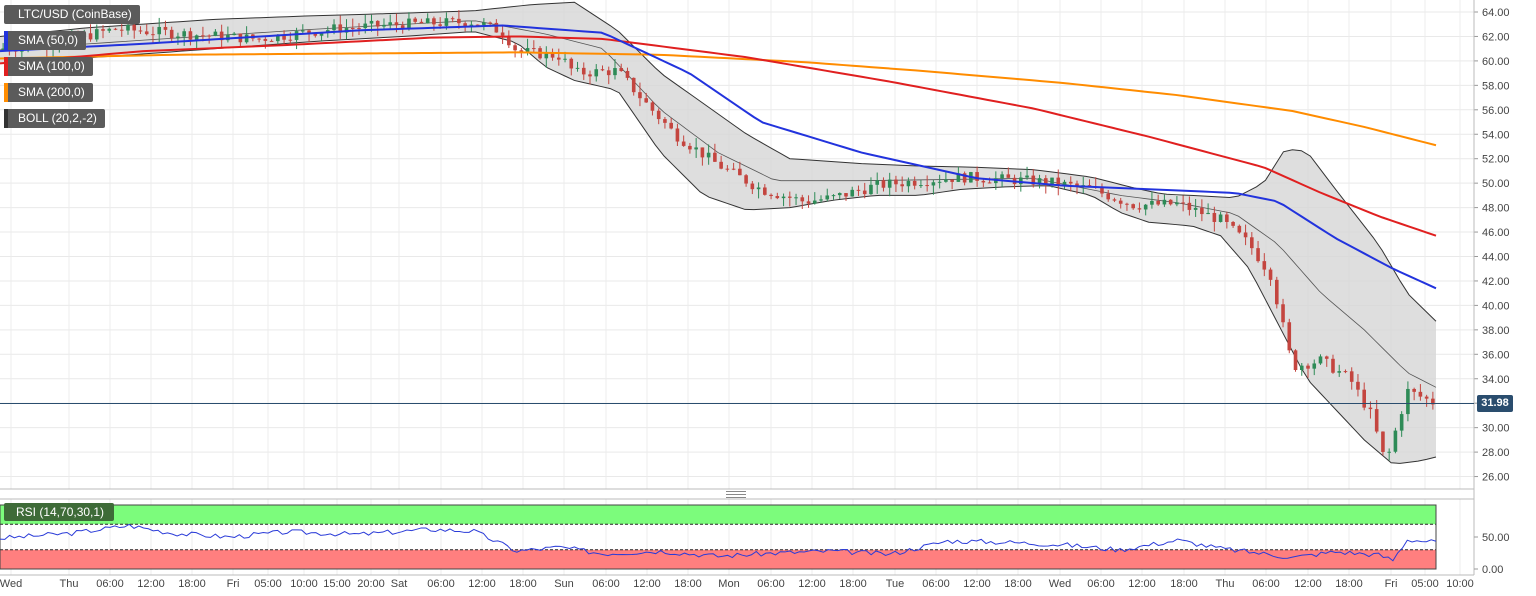  What do you see at coordinates (1496, 233) in the screenshot?
I see `y-tick-label: 46.00` at bounding box center [1496, 233].